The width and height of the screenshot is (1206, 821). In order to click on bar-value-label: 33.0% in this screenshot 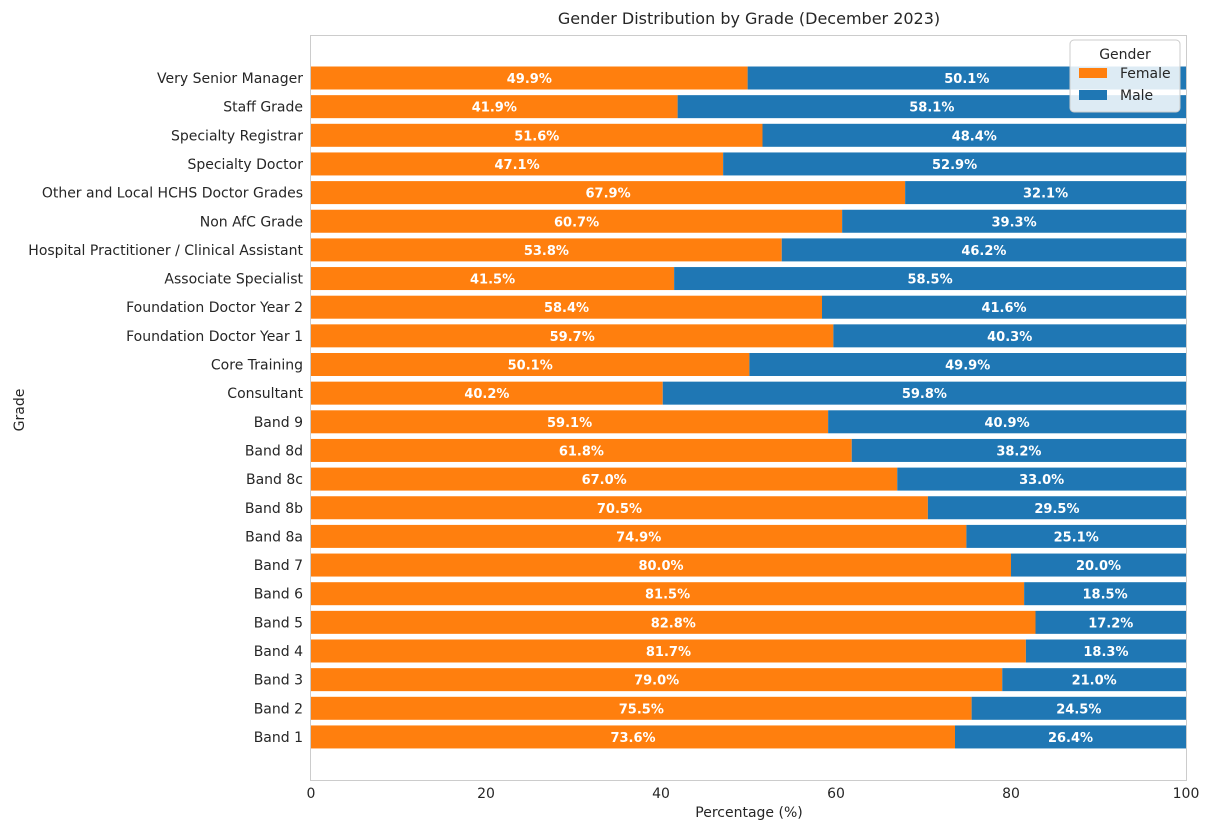, I will do `click(1041, 480)`.